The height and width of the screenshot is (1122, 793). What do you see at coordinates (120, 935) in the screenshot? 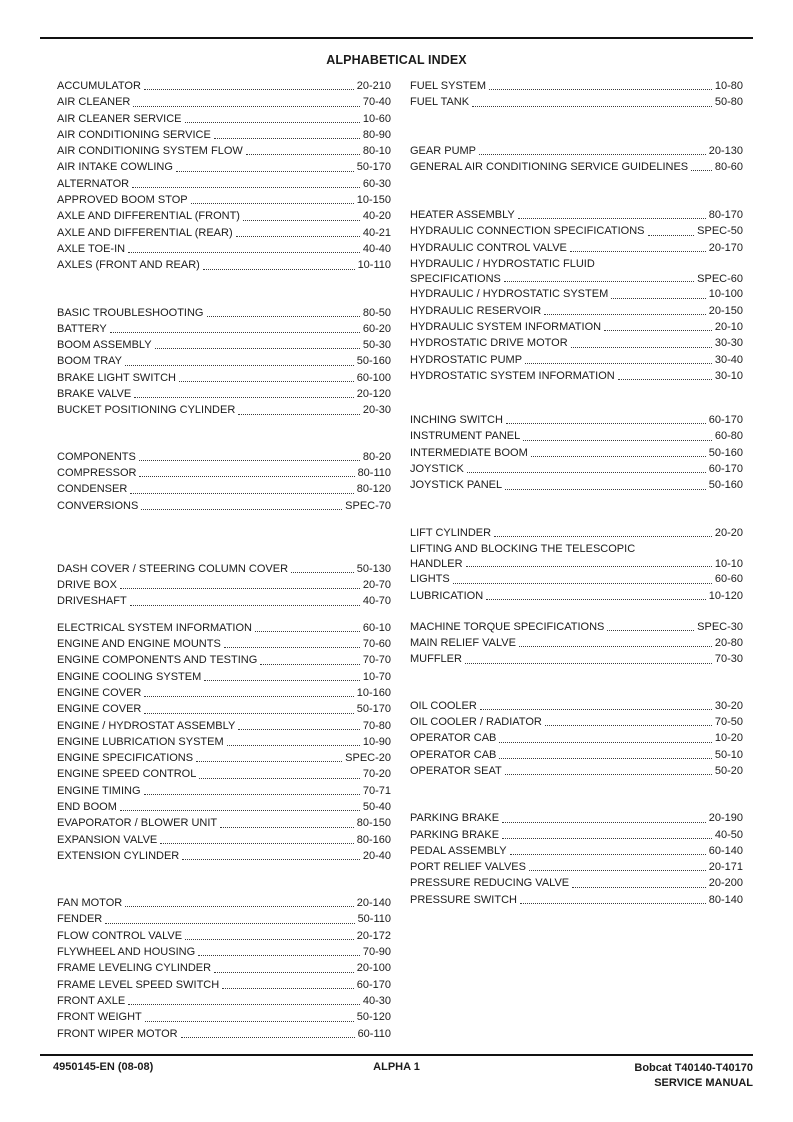
I see `index-entry-title: FLOW CONTROL VALVE` at bounding box center [120, 935].